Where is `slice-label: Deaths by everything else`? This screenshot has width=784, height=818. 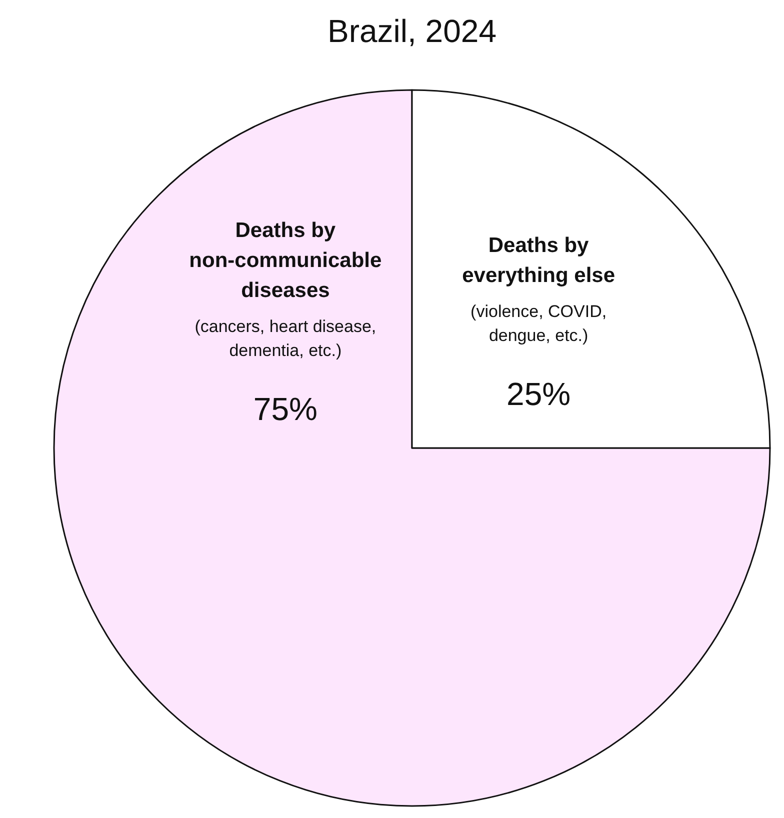
slice-label: Deaths by everything else is located at coordinates (539, 260).